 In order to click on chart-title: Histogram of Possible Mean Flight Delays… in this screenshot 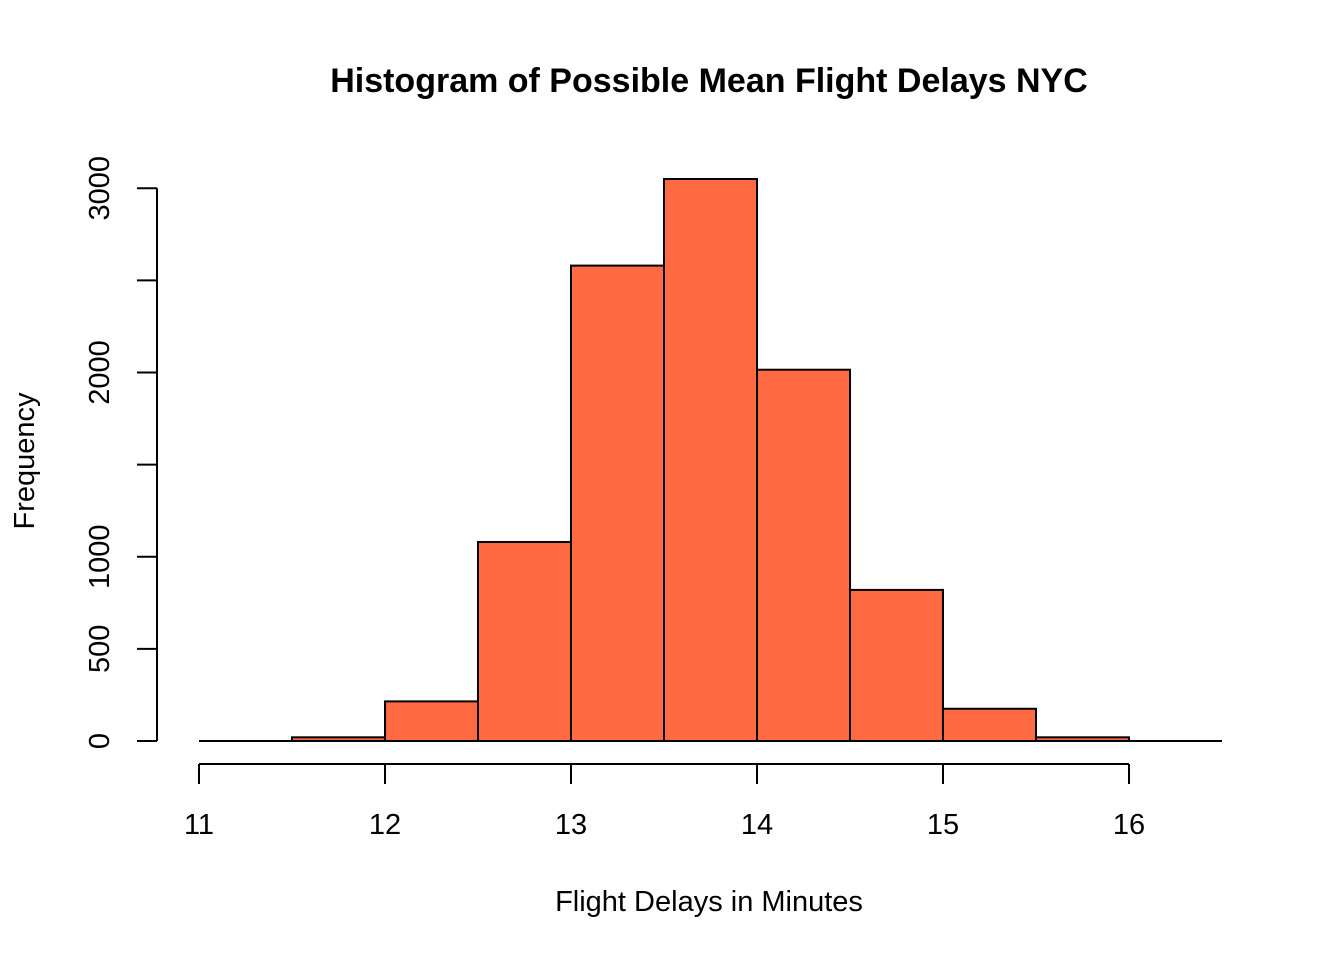, I will do `click(709, 81)`.